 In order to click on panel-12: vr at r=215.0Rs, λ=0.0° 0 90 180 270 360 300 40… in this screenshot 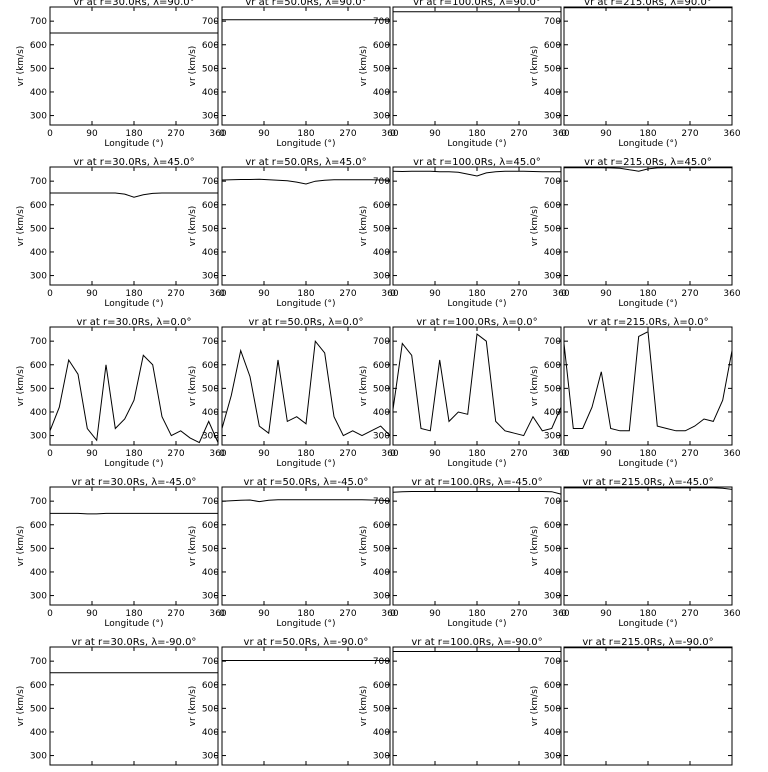, I will do `click(635, 393)`.